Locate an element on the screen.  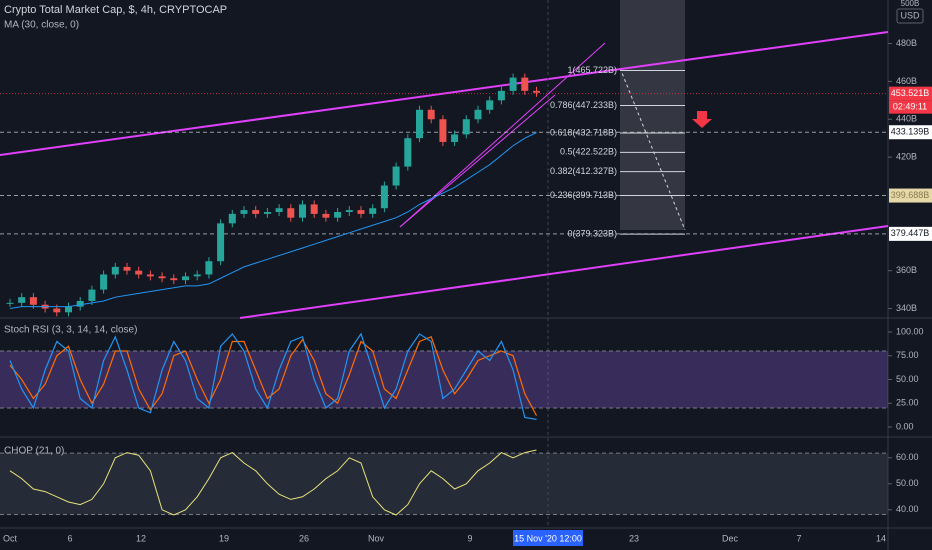
y-tick-label: 420B is located at coordinates (906, 156).